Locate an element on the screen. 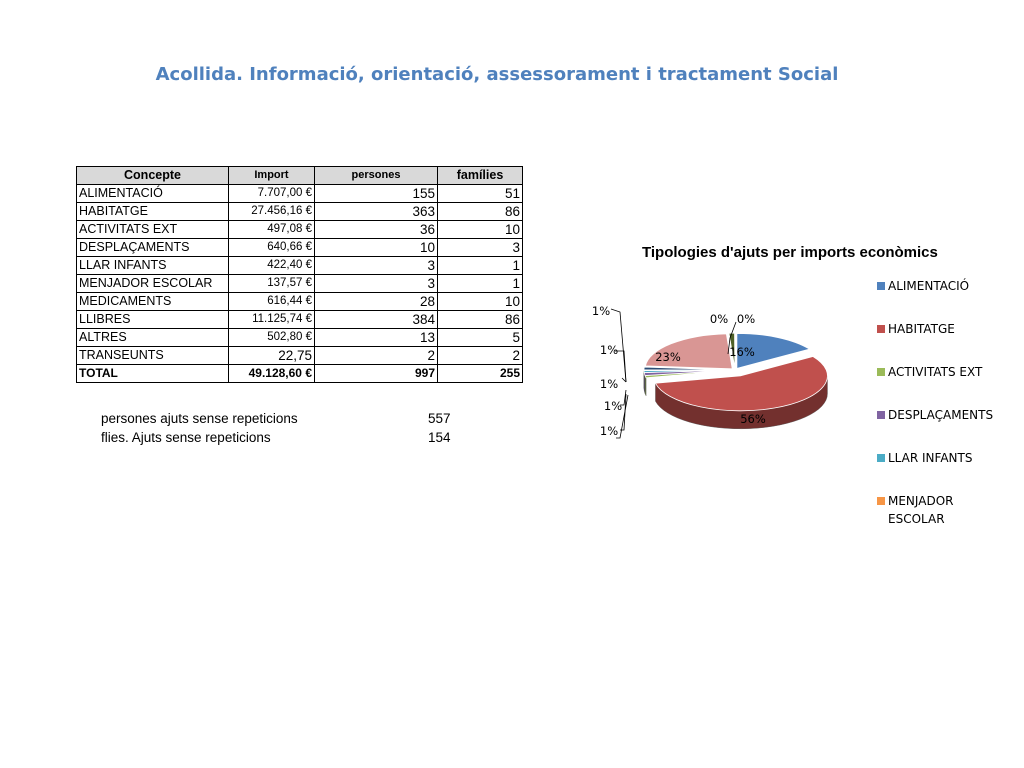 The height and width of the screenshot is (768, 1024). cell-families: 255 is located at coordinates (480, 373).